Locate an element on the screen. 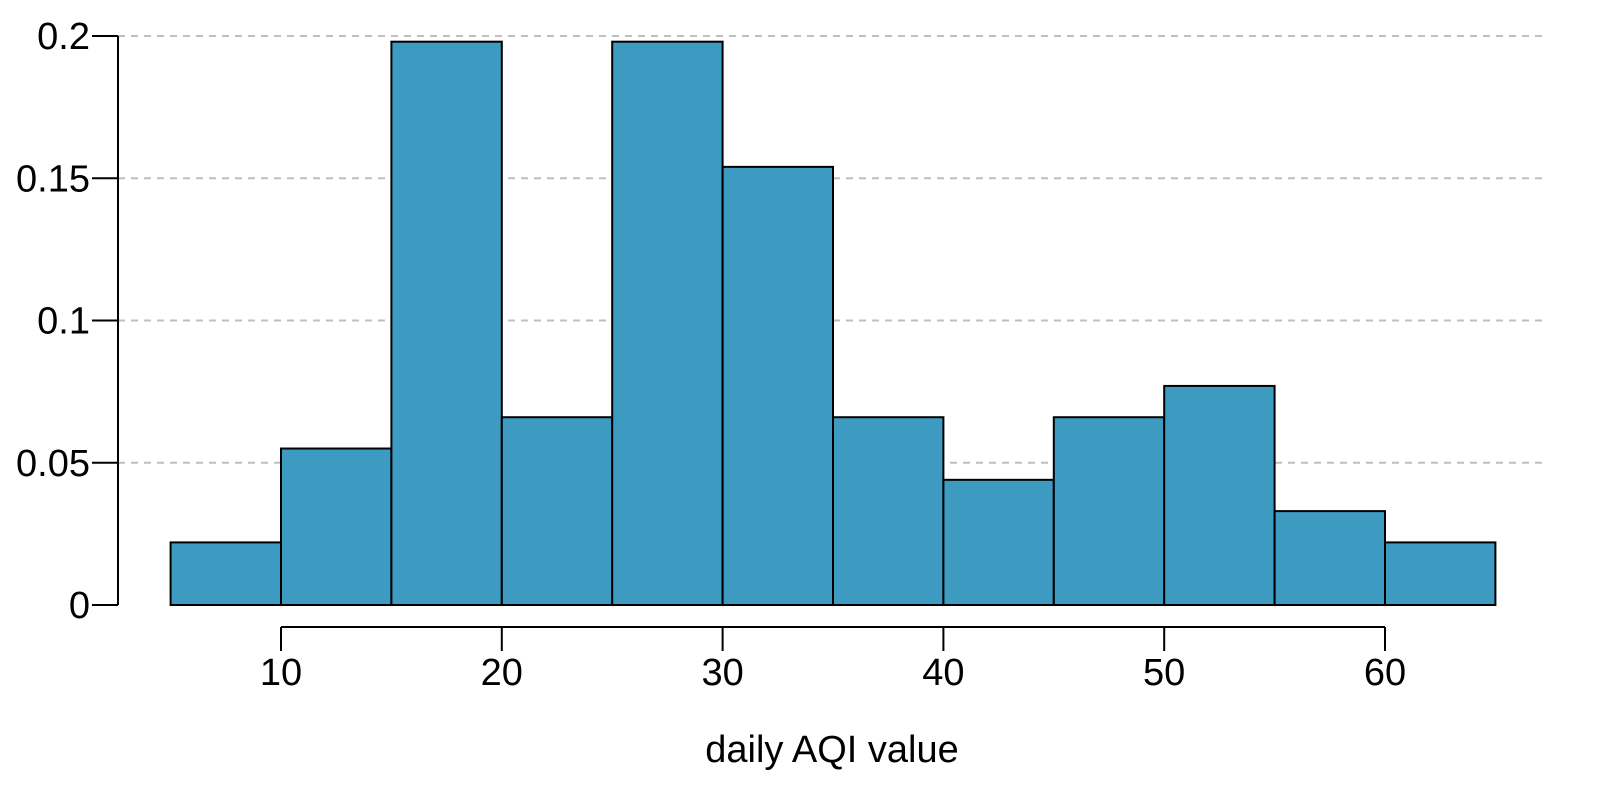  y-tick-label: 0.15 is located at coordinates (53, 179).